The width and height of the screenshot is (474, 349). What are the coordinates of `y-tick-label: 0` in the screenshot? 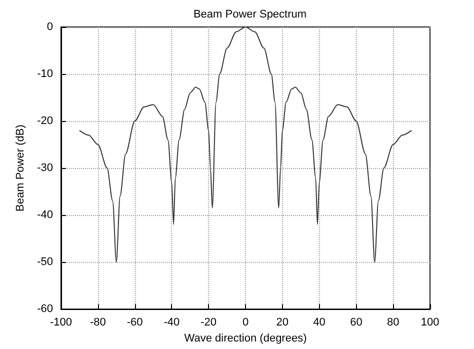 It's located at (49, 27).